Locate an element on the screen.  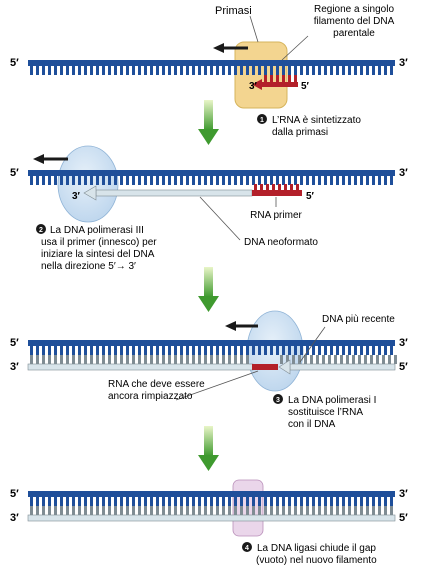
p2-end-5prime: 5′ is located at coordinates (14, 173).